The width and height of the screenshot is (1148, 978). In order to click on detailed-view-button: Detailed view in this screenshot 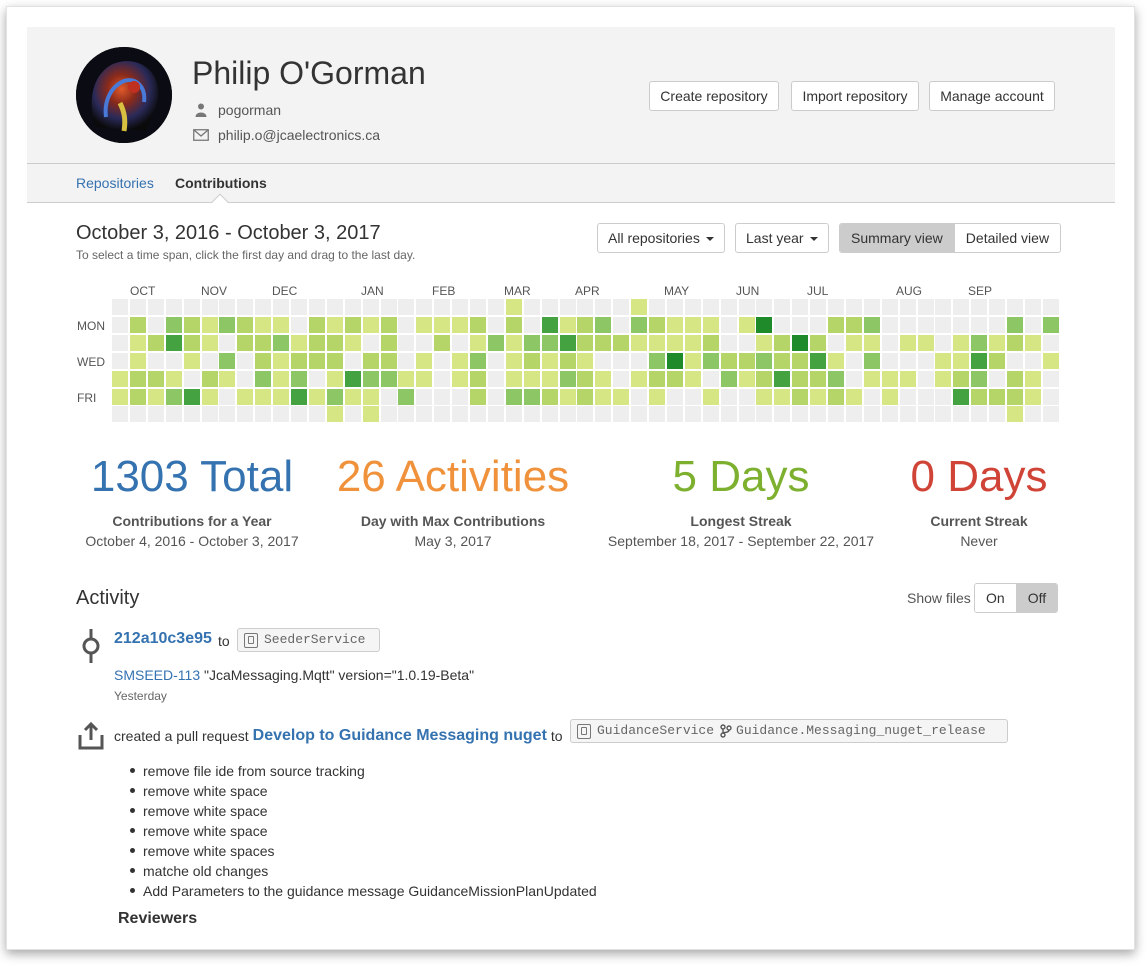, I will do `click(1007, 238)`.